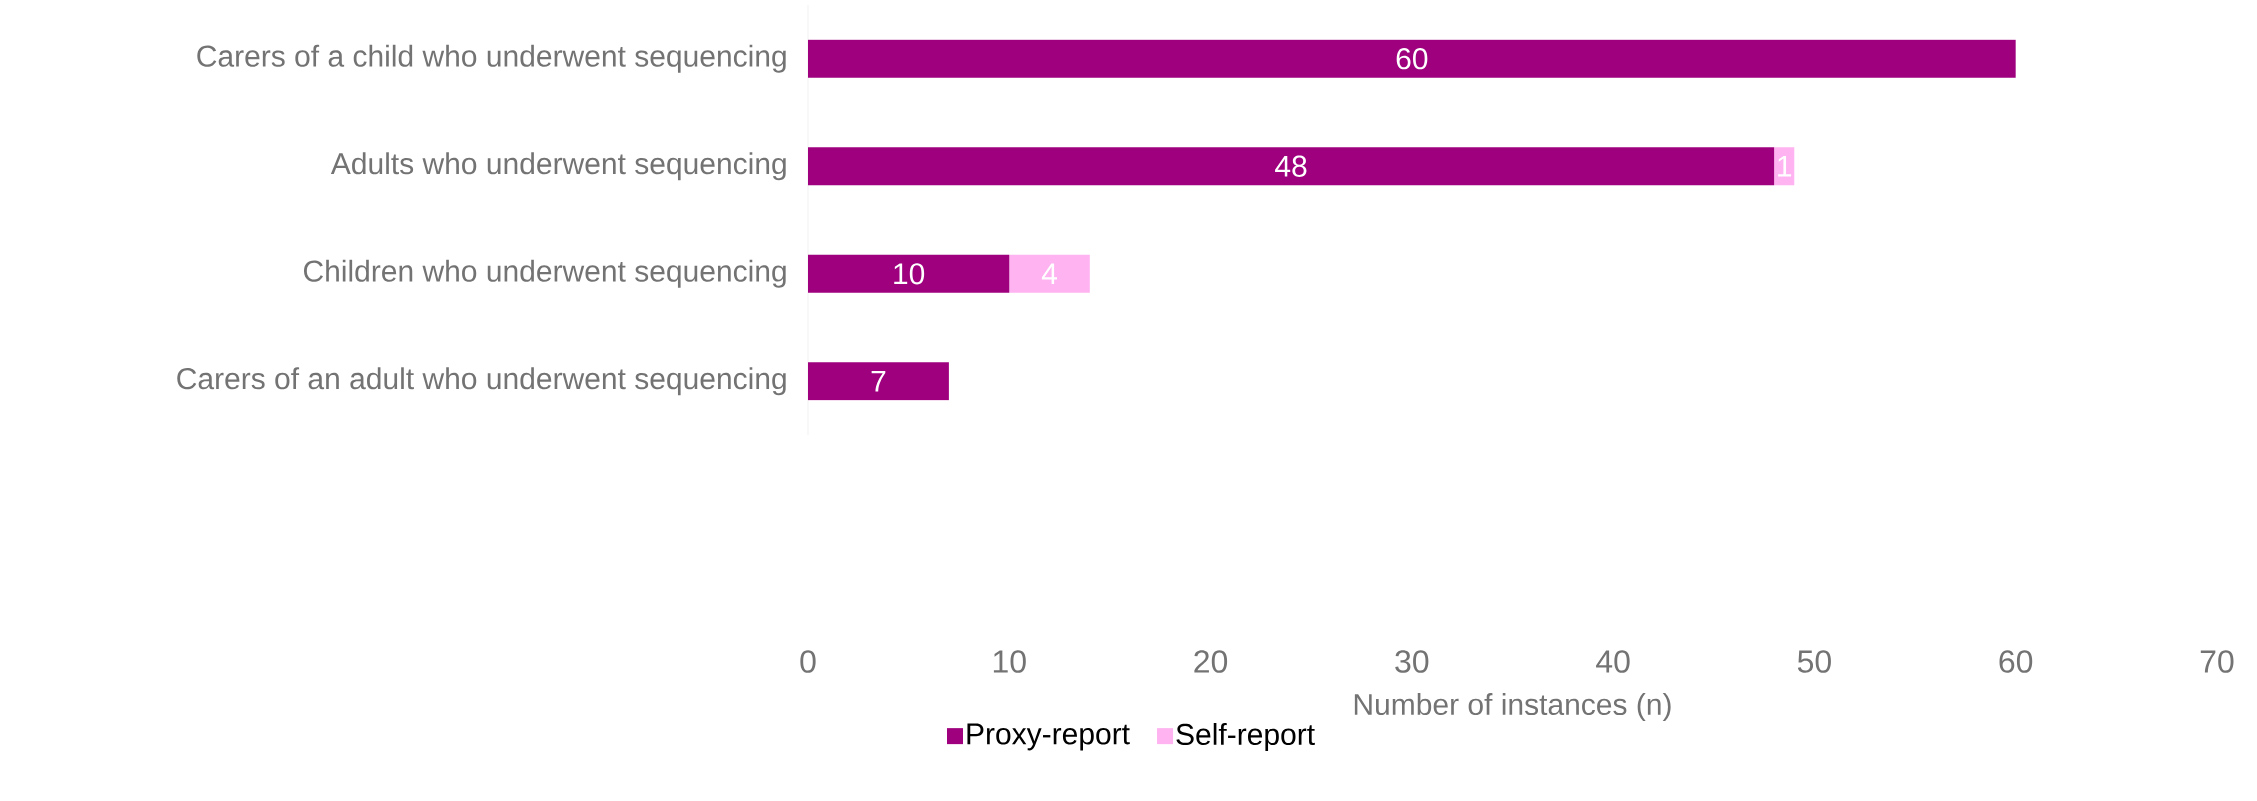 The height and width of the screenshot is (801, 2257). Describe the element at coordinates (544, 273) in the screenshot. I see `y-tick-label: Children who underwent sequencing` at that location.